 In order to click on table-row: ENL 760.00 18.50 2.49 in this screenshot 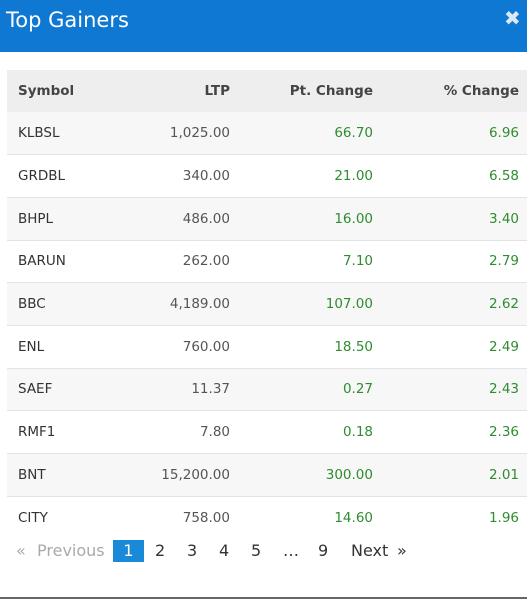, I will do `click(267, 347)`.